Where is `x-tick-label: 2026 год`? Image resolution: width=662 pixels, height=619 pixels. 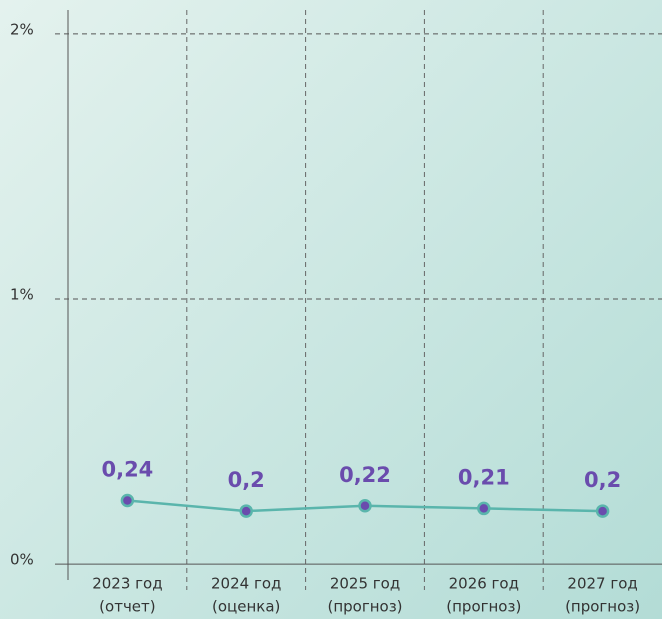
x-tick-label: 2026 год is located at coordinates (484, 584).